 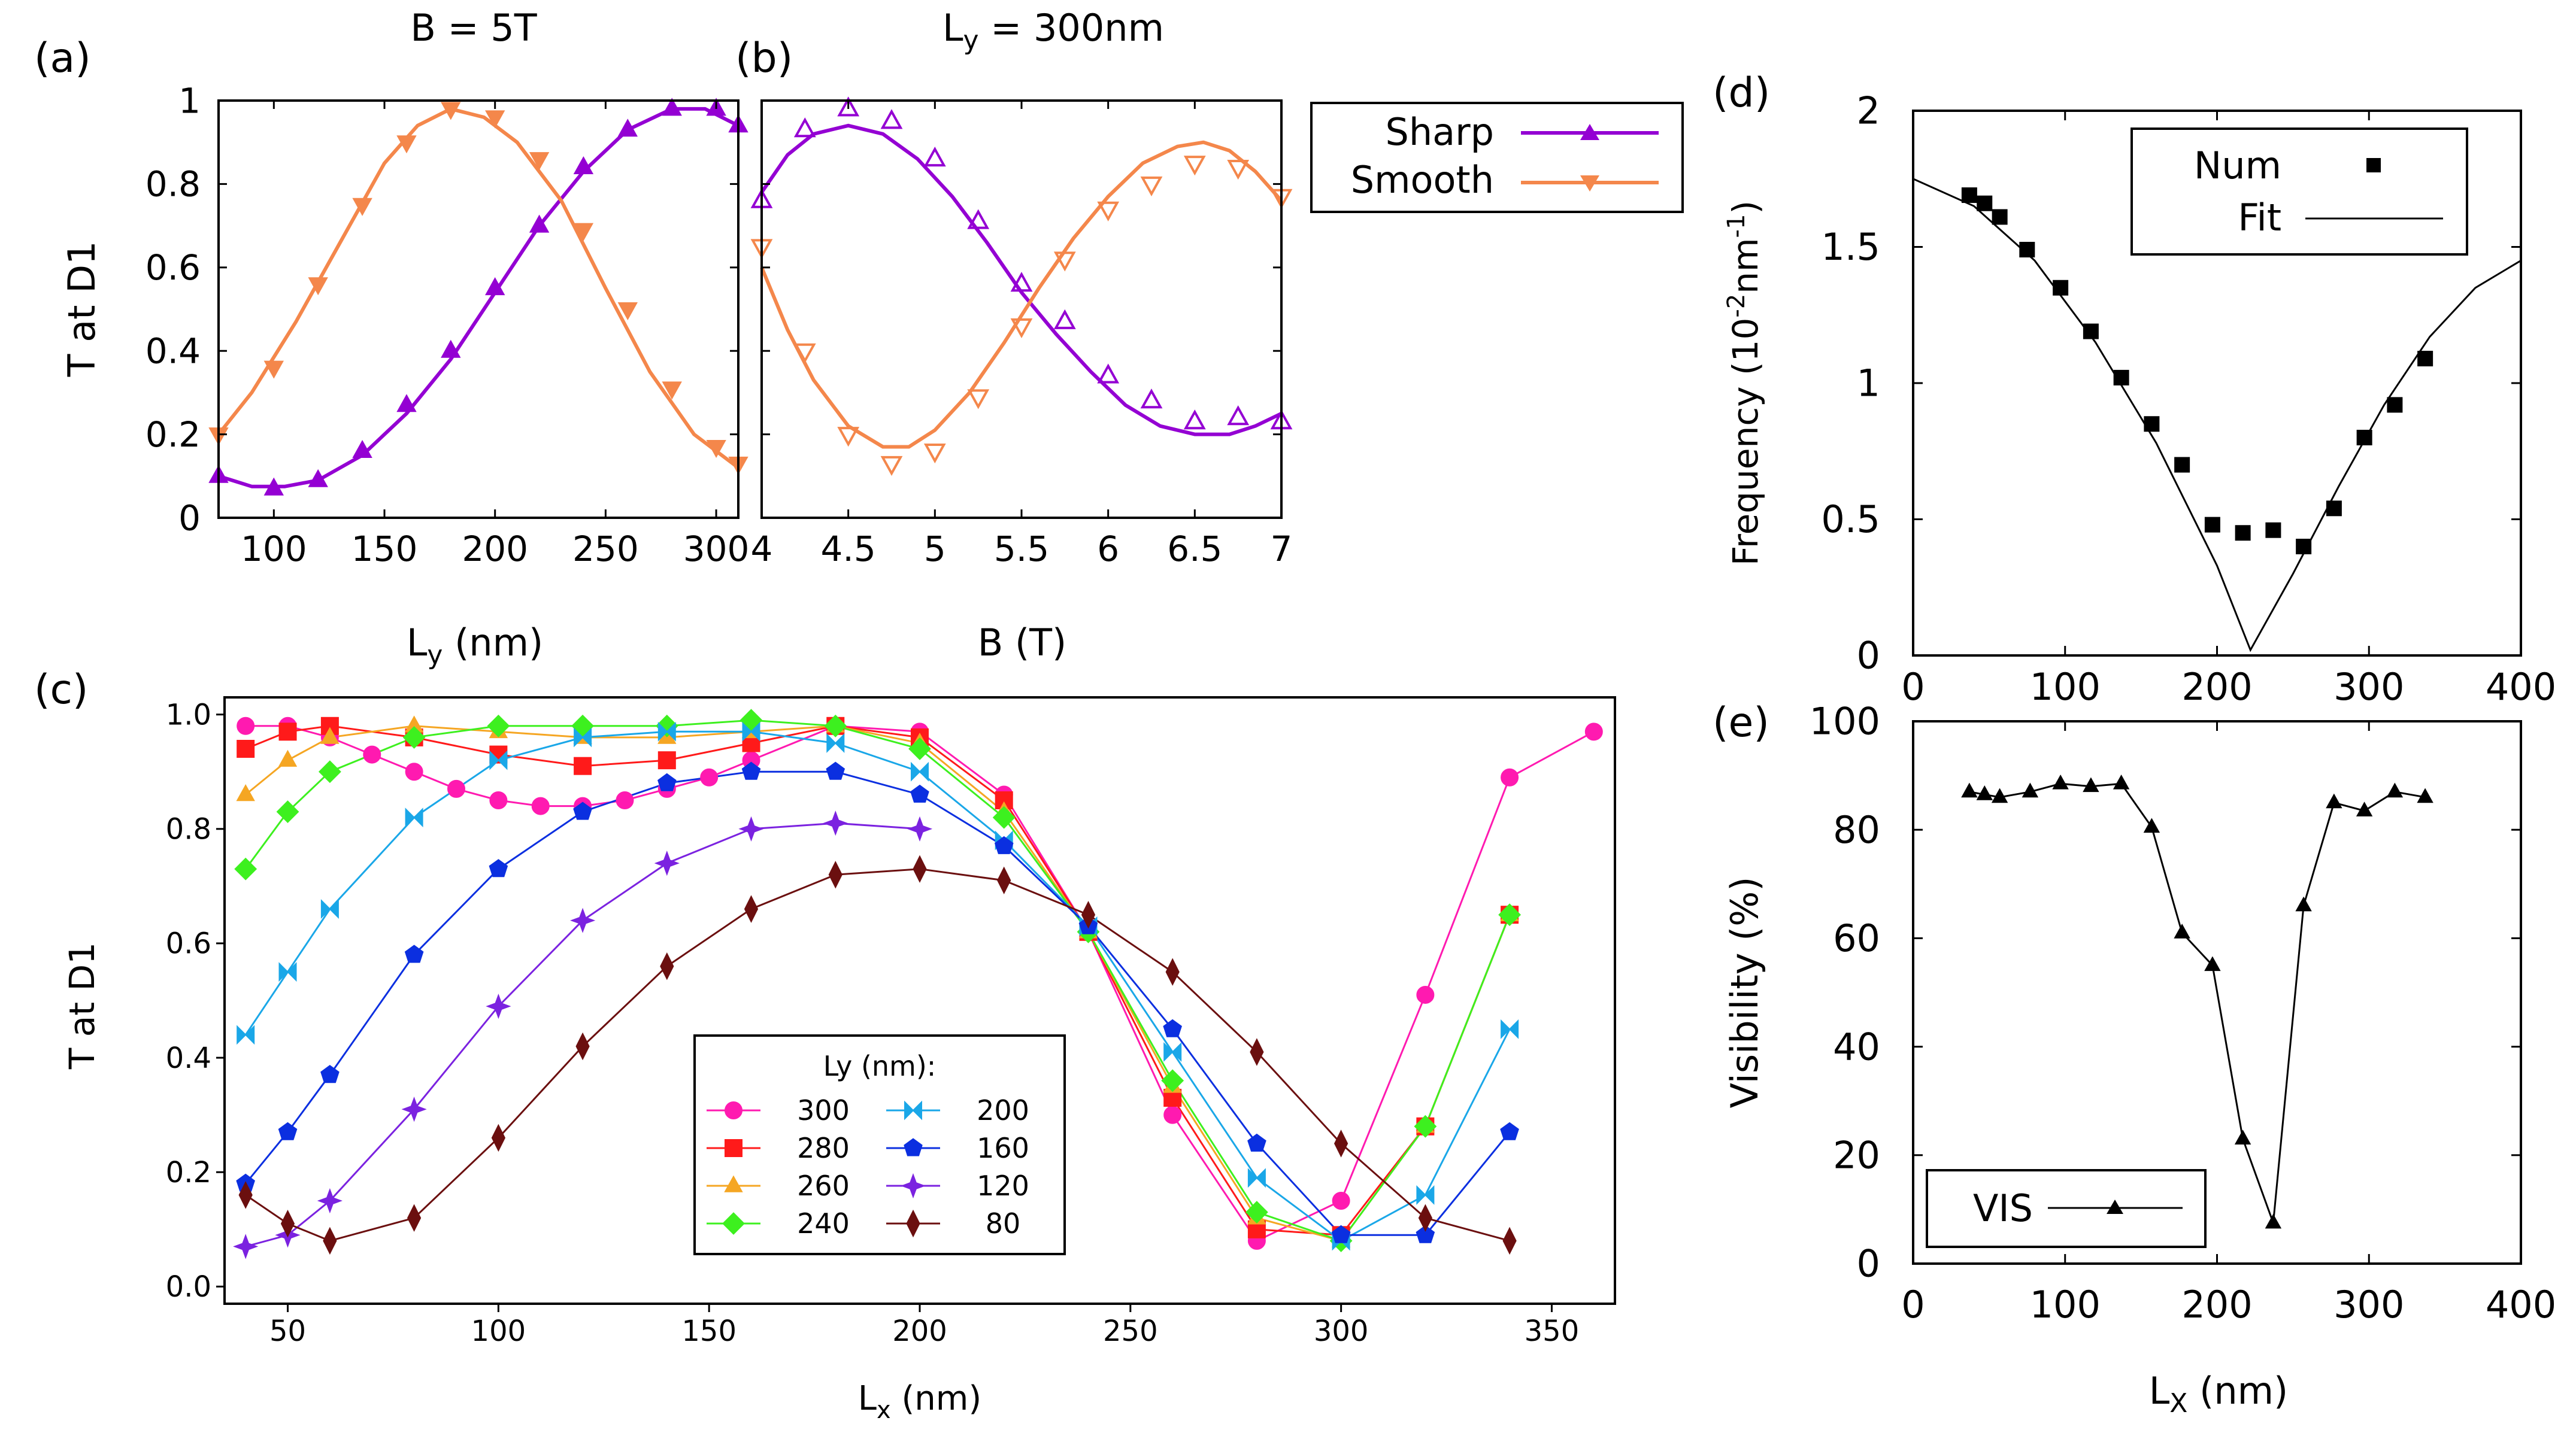 I want to click on panel-c-legend: Ly (nm): 300 280 260 240 200 160 120 80, so click(x=879, y=1144).